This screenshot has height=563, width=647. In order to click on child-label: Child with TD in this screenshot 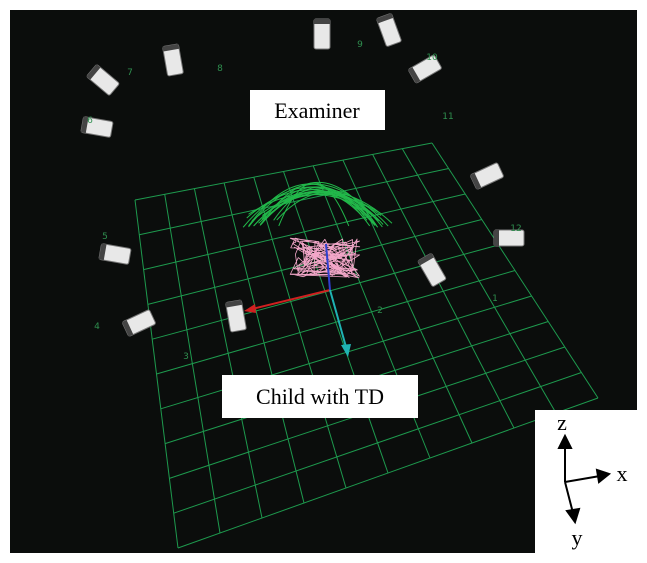, I will do `click(320, 396)`.